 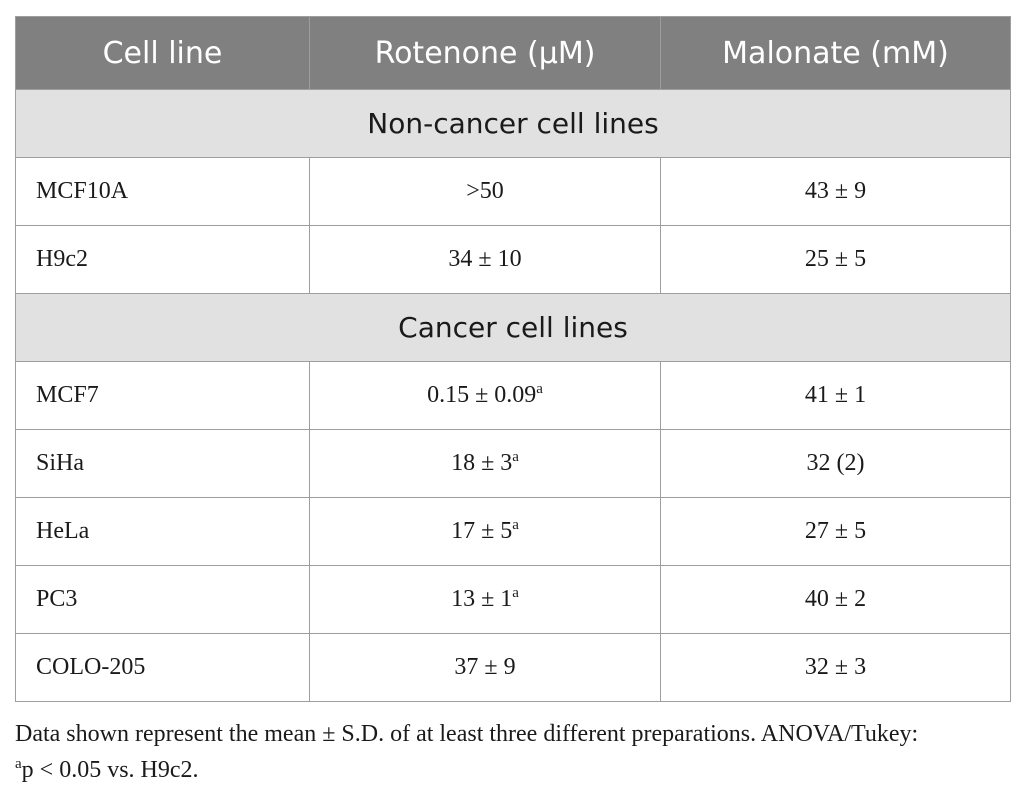 What do you see at coordinates (162, 53) in the screenshot?
I see `header-cell-line: Cell line` at bounding box center [162, 53].